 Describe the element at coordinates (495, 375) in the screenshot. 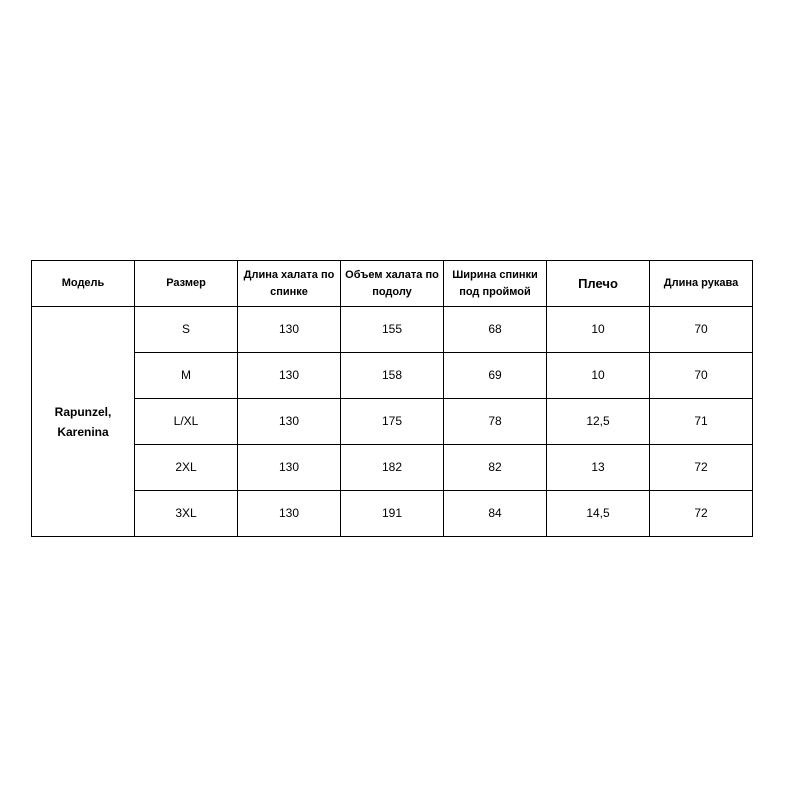

I see `cell-back-width: 69` at that location.